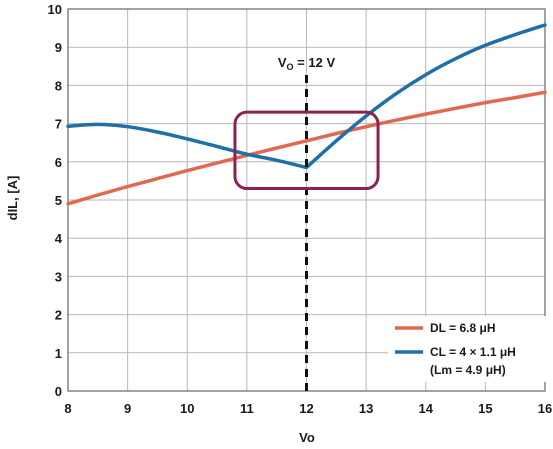  Describe the element at coordinates (247, 408) in the screenshot. I see `x-tick-label: 11` at that location.